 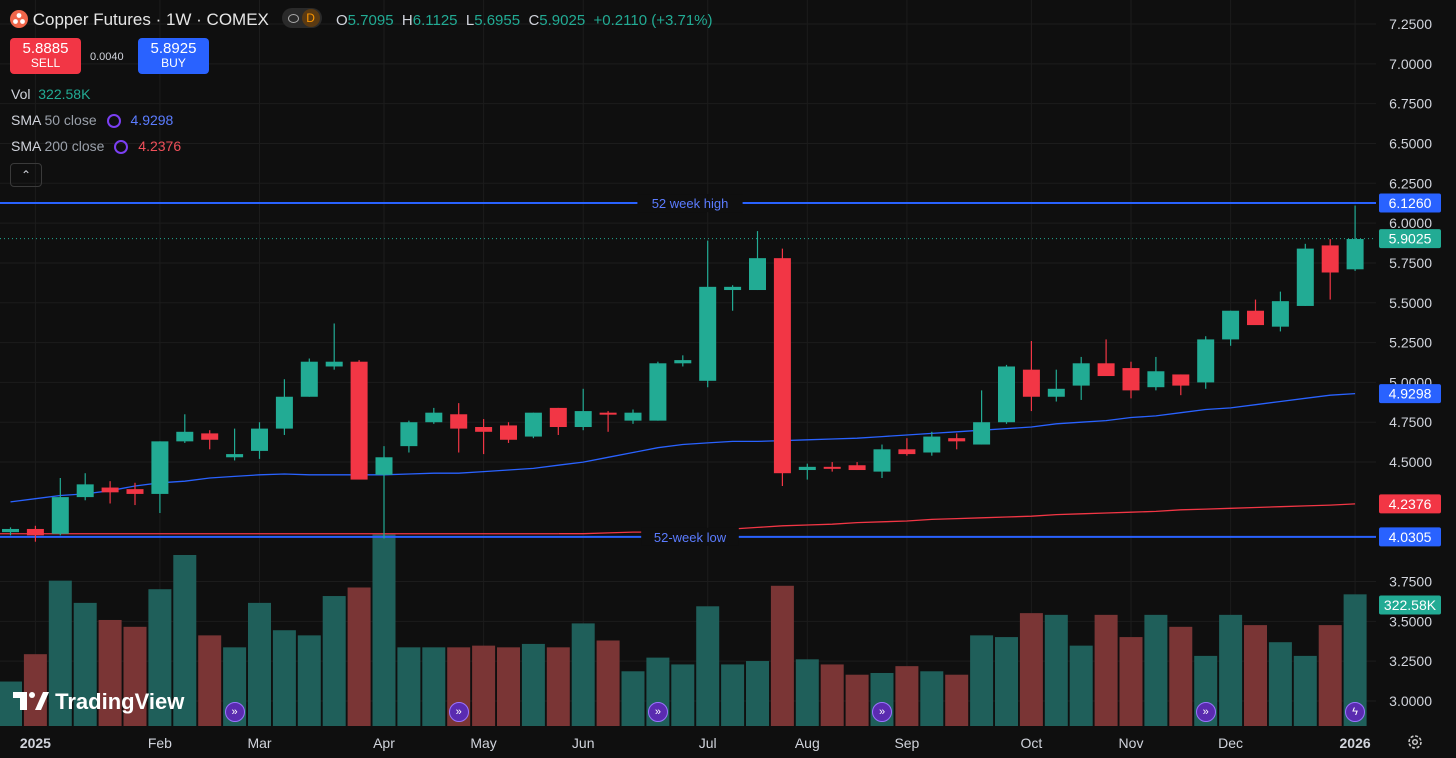 I want to click on symbol-title: Copper Futures · 1W · COMEX, so click(x=150, y=19).